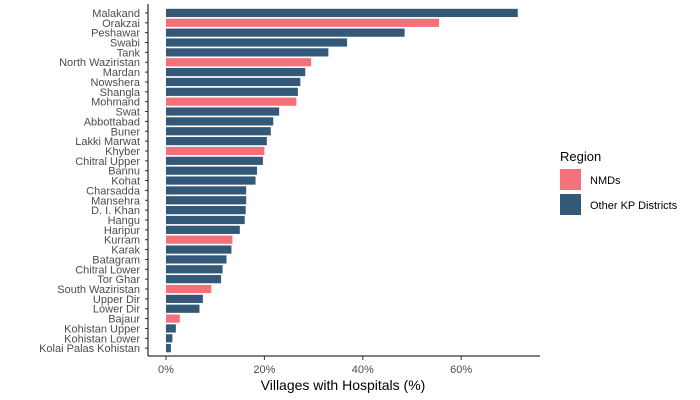 This screenshot has width=700, height=400. Describe the element at coordinates (196, 259) in the screenshot. I see `bar-batagram` at that location.